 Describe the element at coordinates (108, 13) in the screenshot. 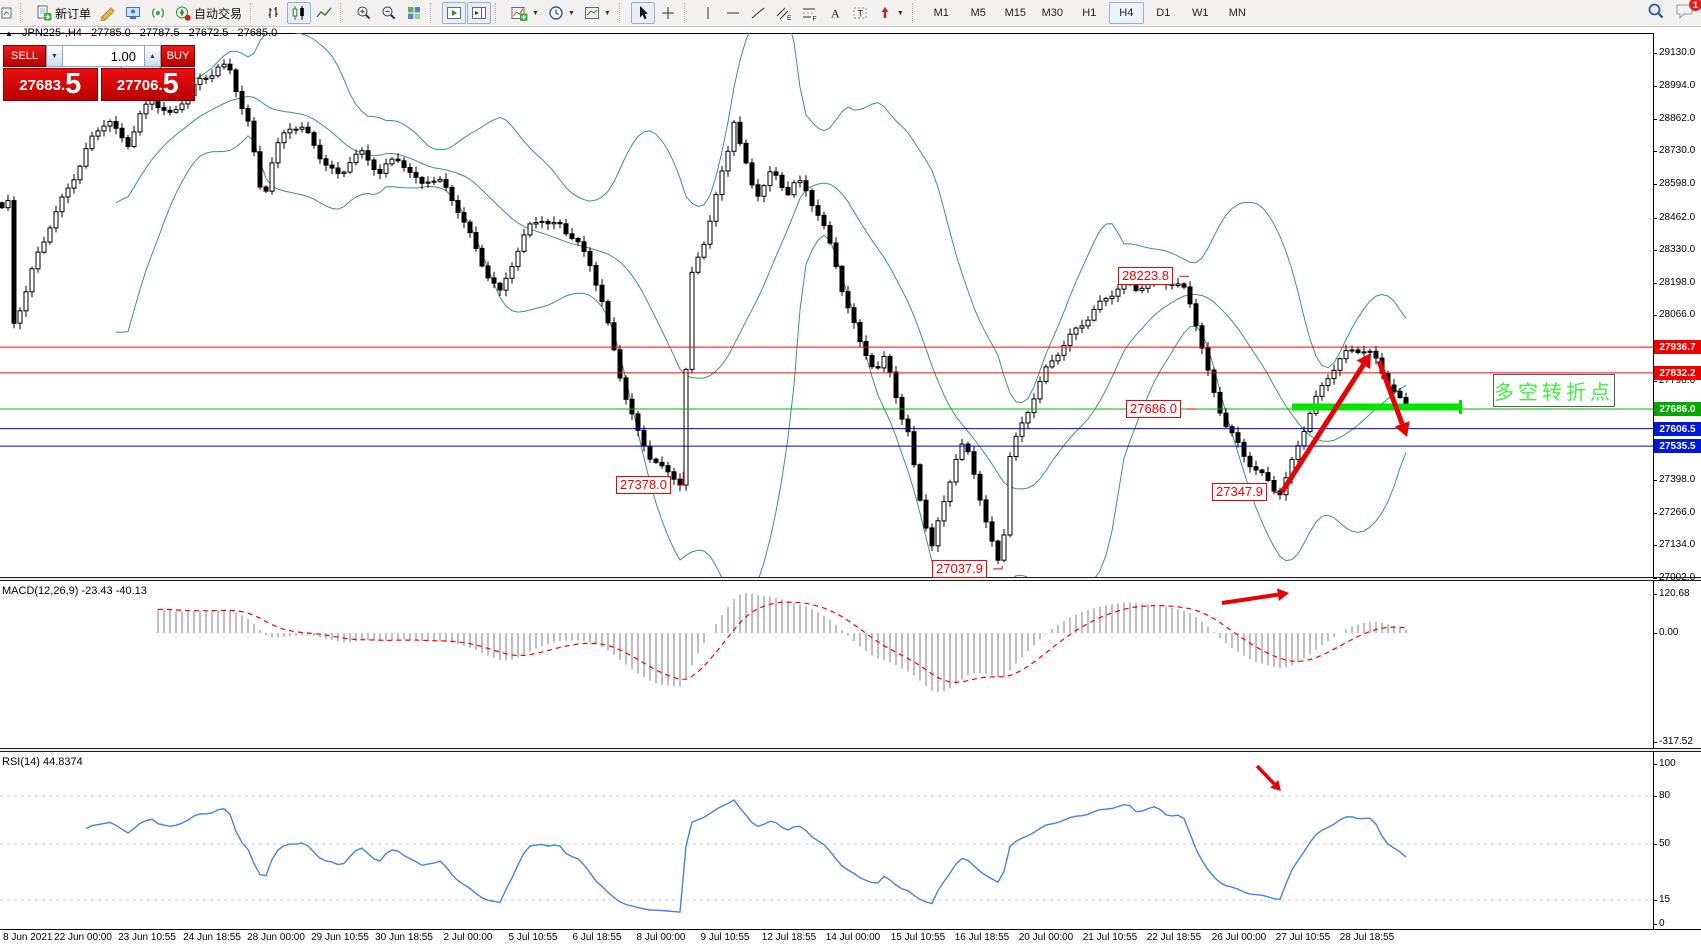

I see `styler-crayon-icon` at that location.